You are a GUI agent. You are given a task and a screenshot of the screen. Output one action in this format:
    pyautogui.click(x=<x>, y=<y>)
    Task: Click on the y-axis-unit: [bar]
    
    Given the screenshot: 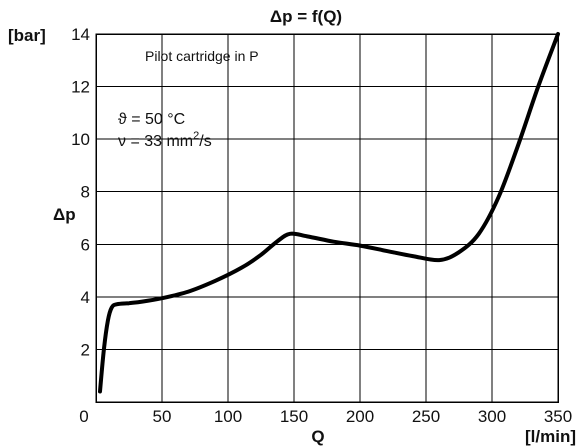 What is the action you would take?
    pyautogui.click(x=27, y=35)
    